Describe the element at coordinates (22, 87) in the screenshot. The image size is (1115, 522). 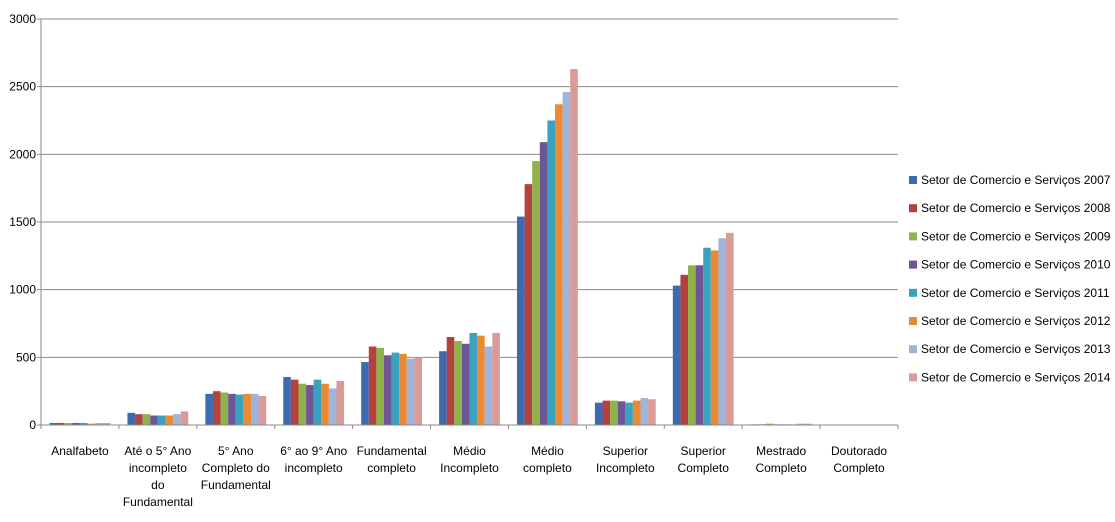
I see `y-tick-label: 2500` at that location.